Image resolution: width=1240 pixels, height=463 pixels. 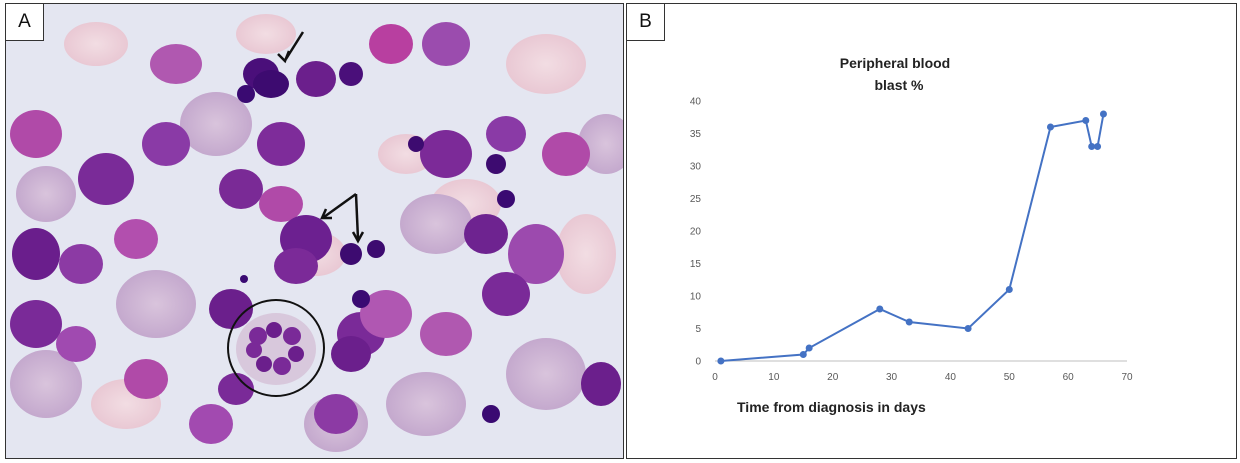 What do you see at coordinates (899, 85) in the screenshot?
I see `chart-title-line-2: blast %` at bounding box center [899, 85].